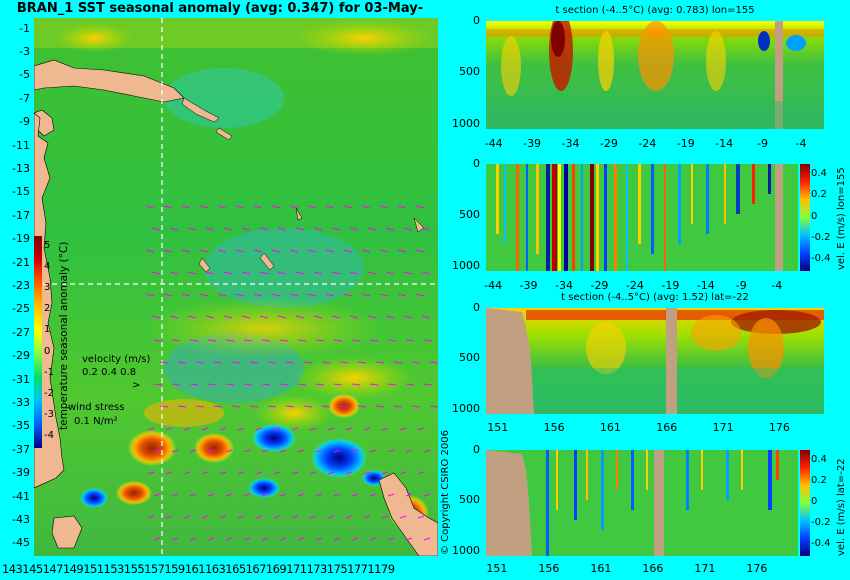 The width and height of the screenshot is (850, 580). I want to click on panel4-x-tick: 156, so click(549, 568).